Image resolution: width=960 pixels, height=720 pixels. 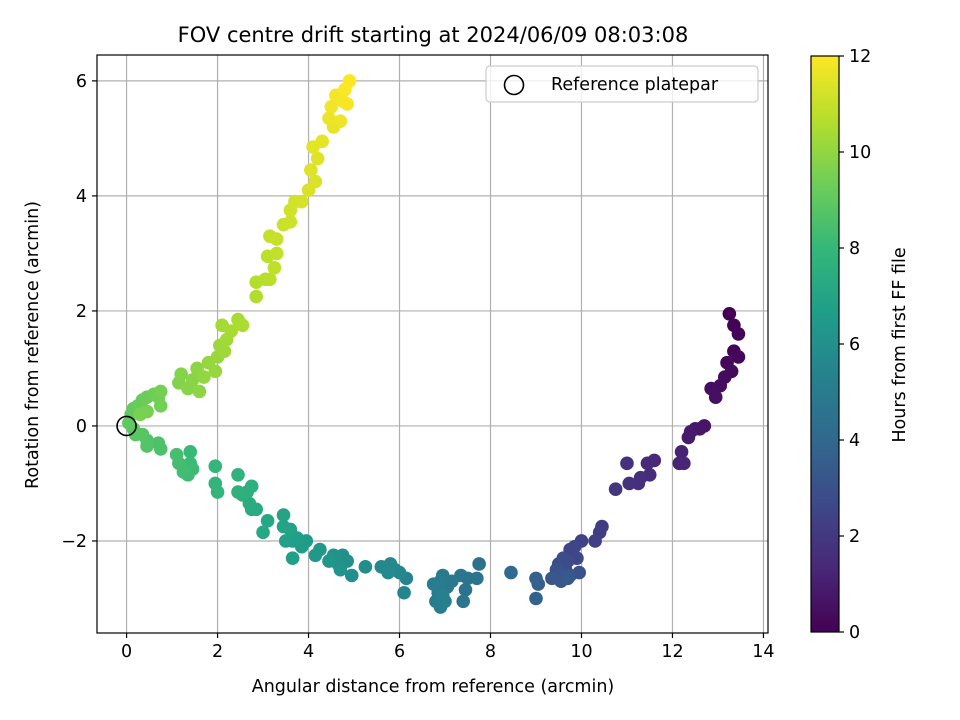 I want to click on y-axis: −2 0 2 4 6, so click(x=79, y=312).